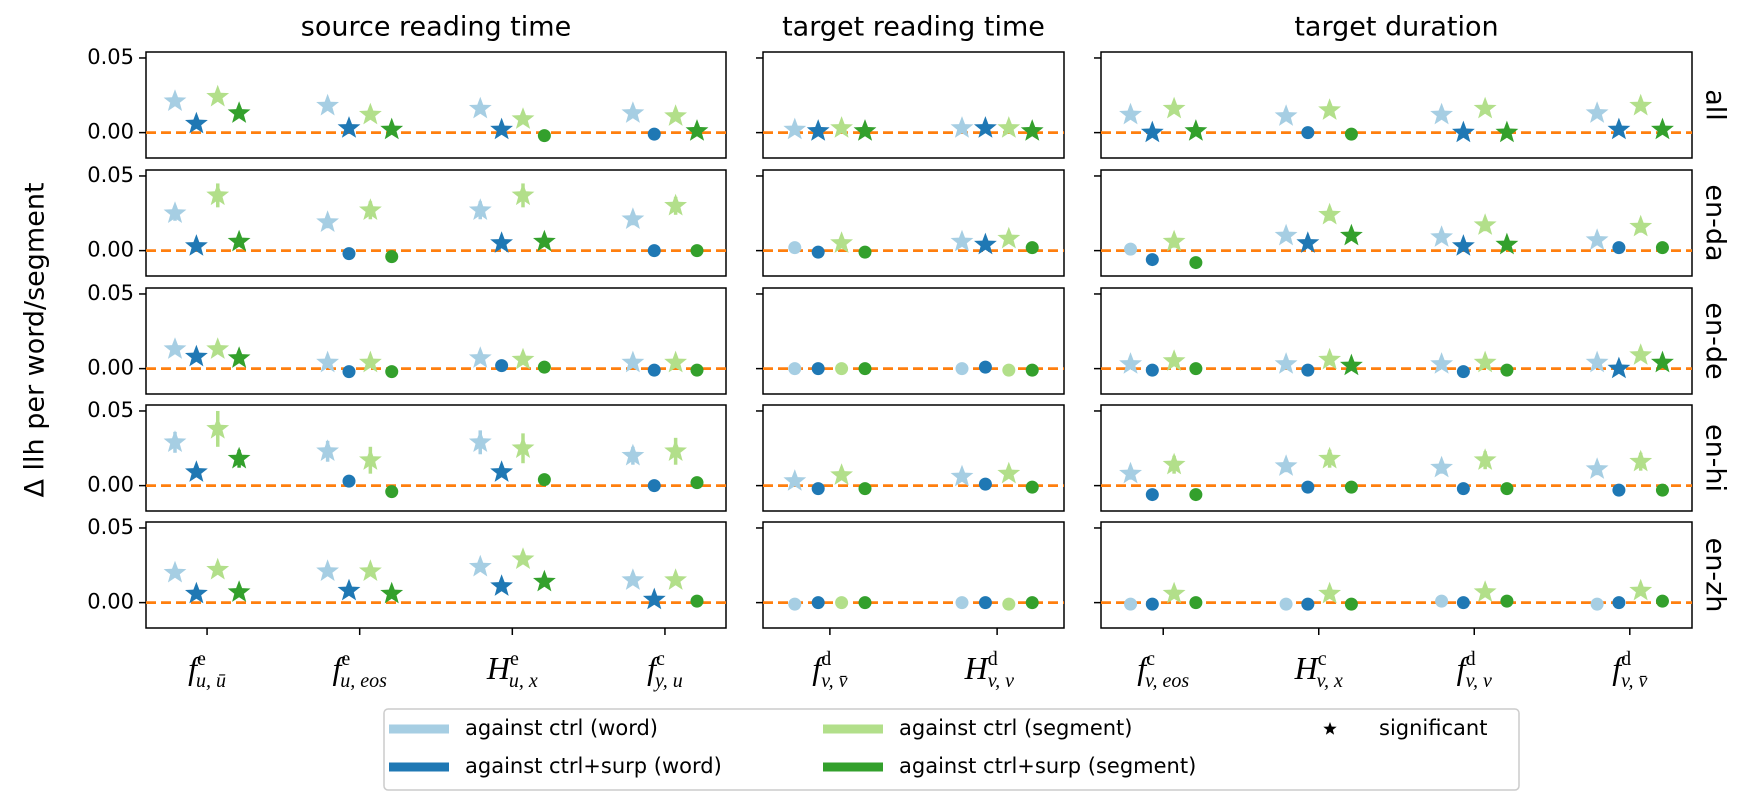 The image size is (1744, 808). What do you see at coordinates (1396, 27) in the screenshot?
I see `column-title: target duration` at bounding box center [1396, 27].